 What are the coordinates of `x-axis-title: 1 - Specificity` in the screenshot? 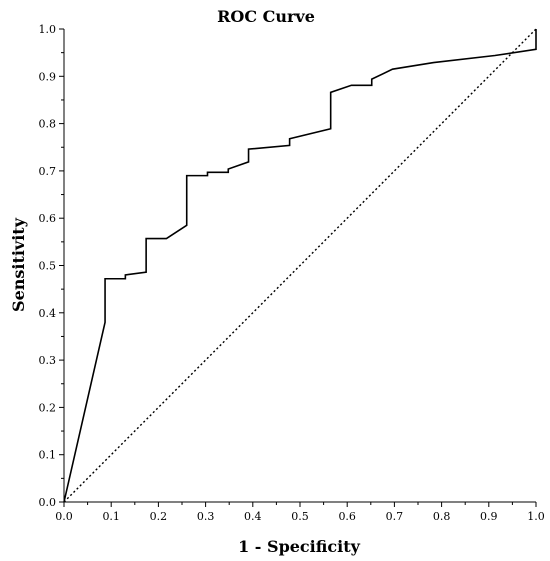 It's located at (299, 546).